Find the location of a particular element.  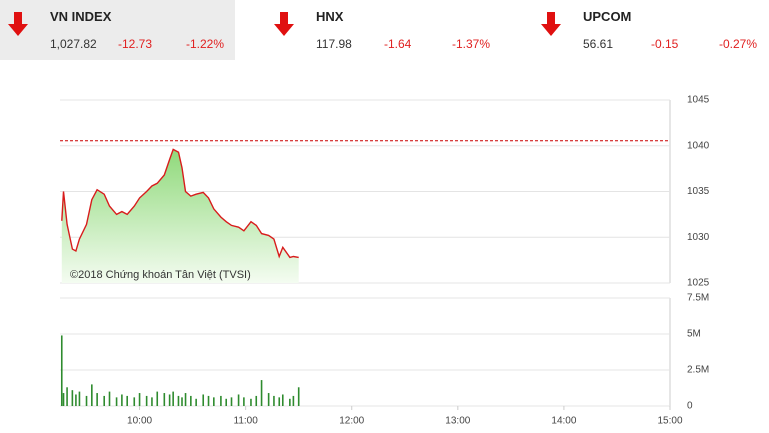

index-value: 117.98 is located at coordinates (334, 44).